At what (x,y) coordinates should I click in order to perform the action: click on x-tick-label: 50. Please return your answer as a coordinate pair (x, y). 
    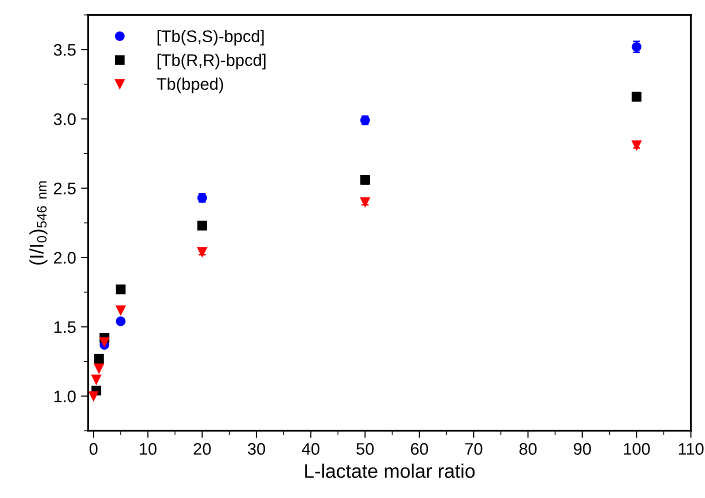
    Looking at the image, I should click on (365, 449).